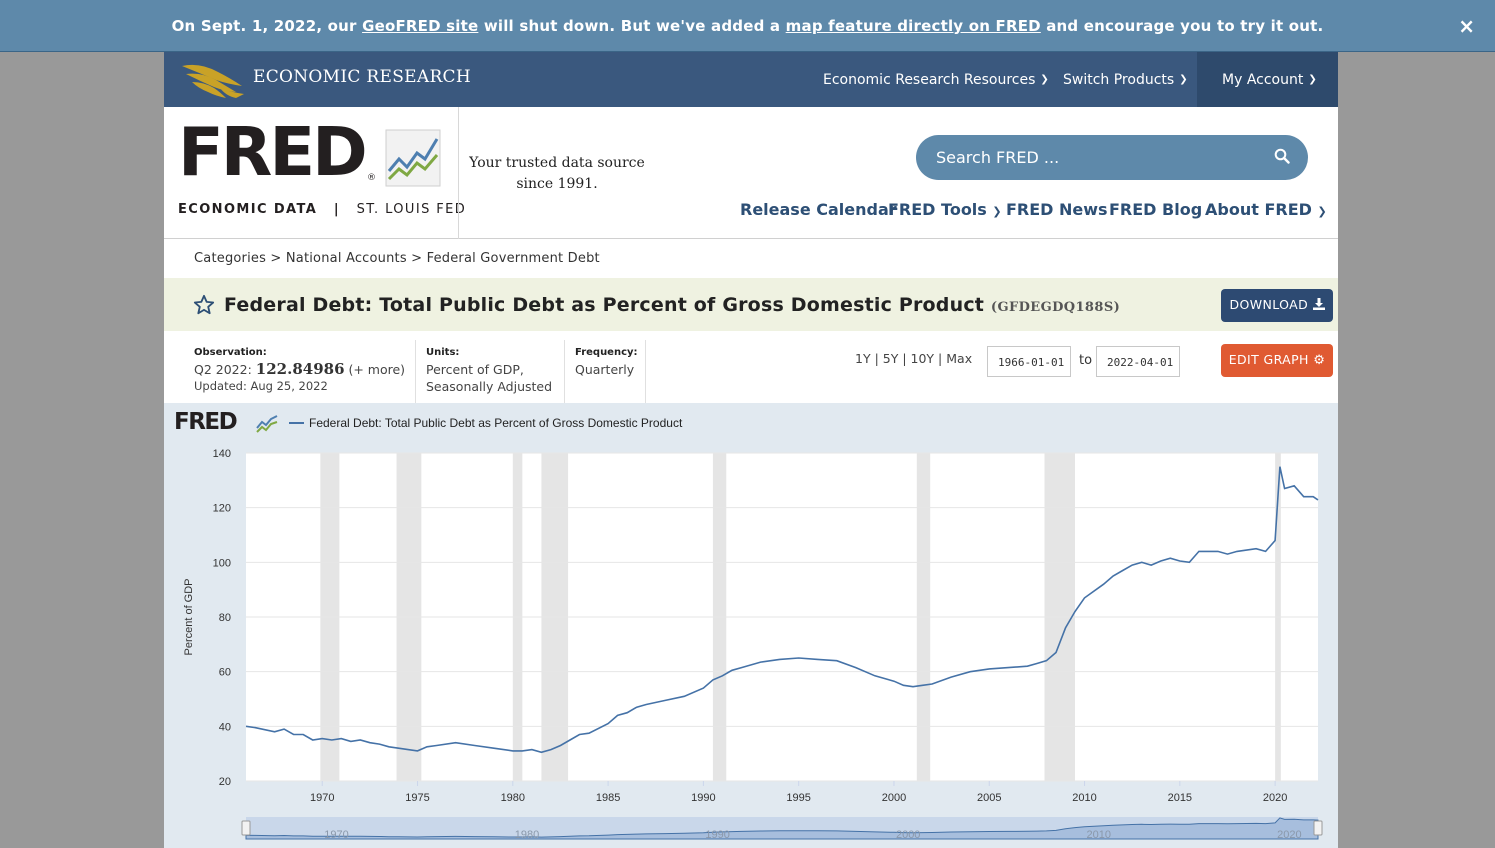  What do you see at coordinates (1263, 79) in the screenshot?
I see `nav-label: My Account` at bounding box center [1263, 79].